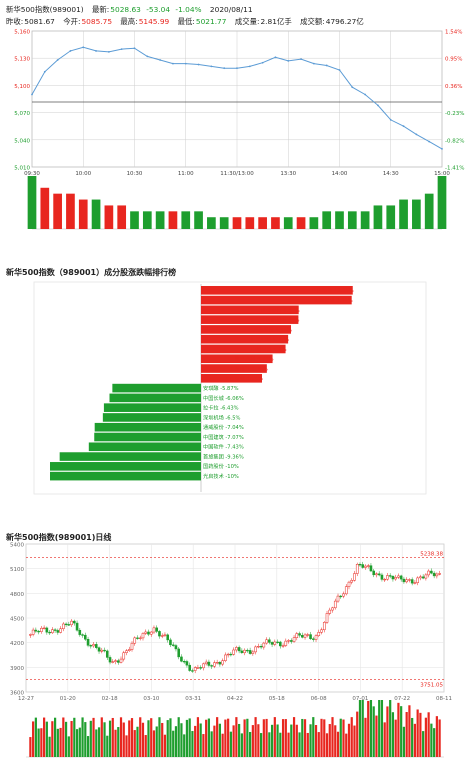 The height and width of the screenshot is (760, 475). What do you see at coordinates (223, 447) in the screenshot?
I see `ranking-label: 中国软件 -7.43%` at bounding box center [223, 447].